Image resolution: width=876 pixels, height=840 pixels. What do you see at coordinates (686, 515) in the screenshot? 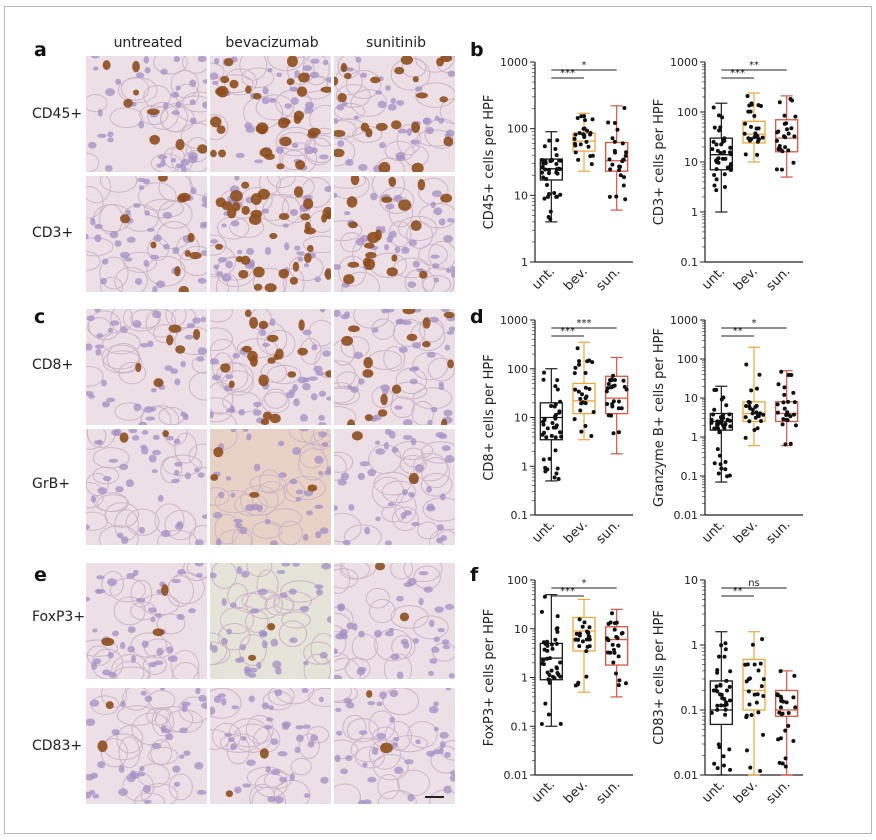
I see `y-tick-label: 0.01` at bounding box center [686, 515].